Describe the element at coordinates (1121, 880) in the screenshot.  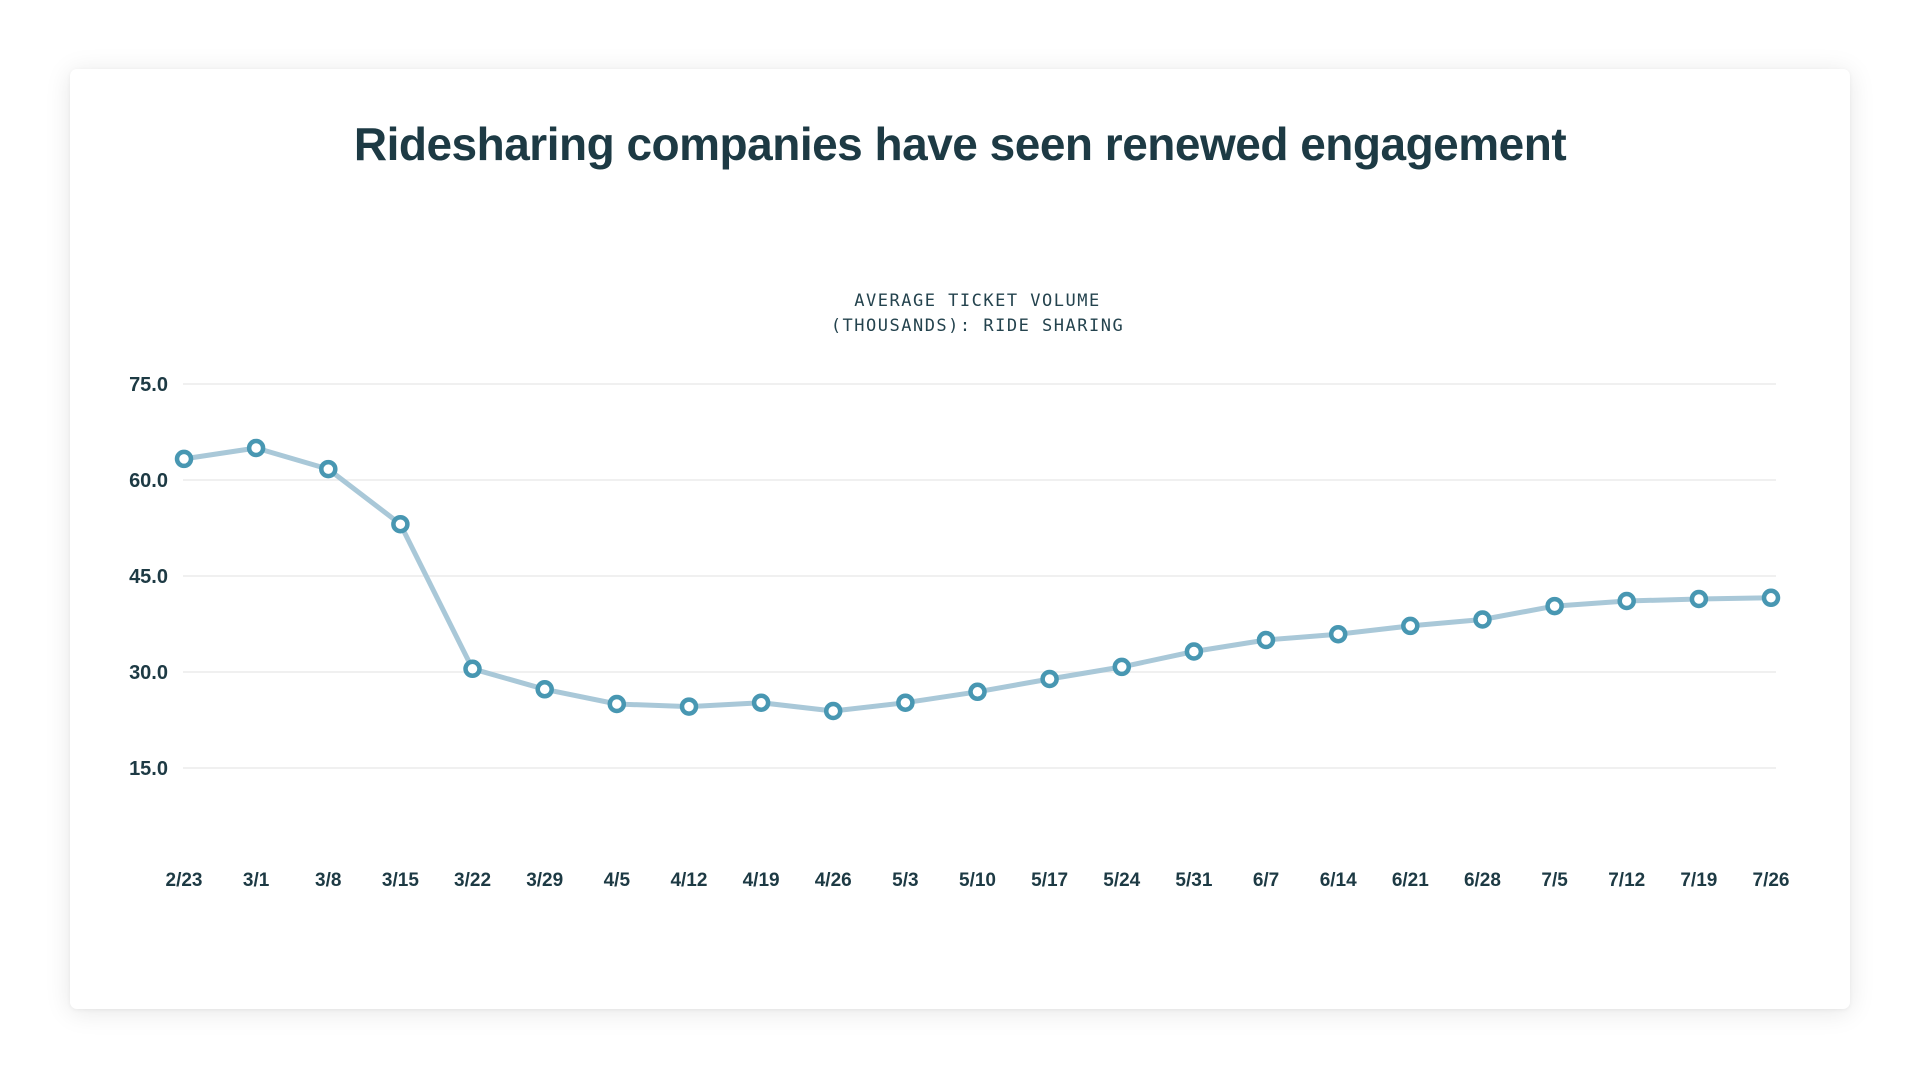
I see `x-tick-label: 5/24` at that location.